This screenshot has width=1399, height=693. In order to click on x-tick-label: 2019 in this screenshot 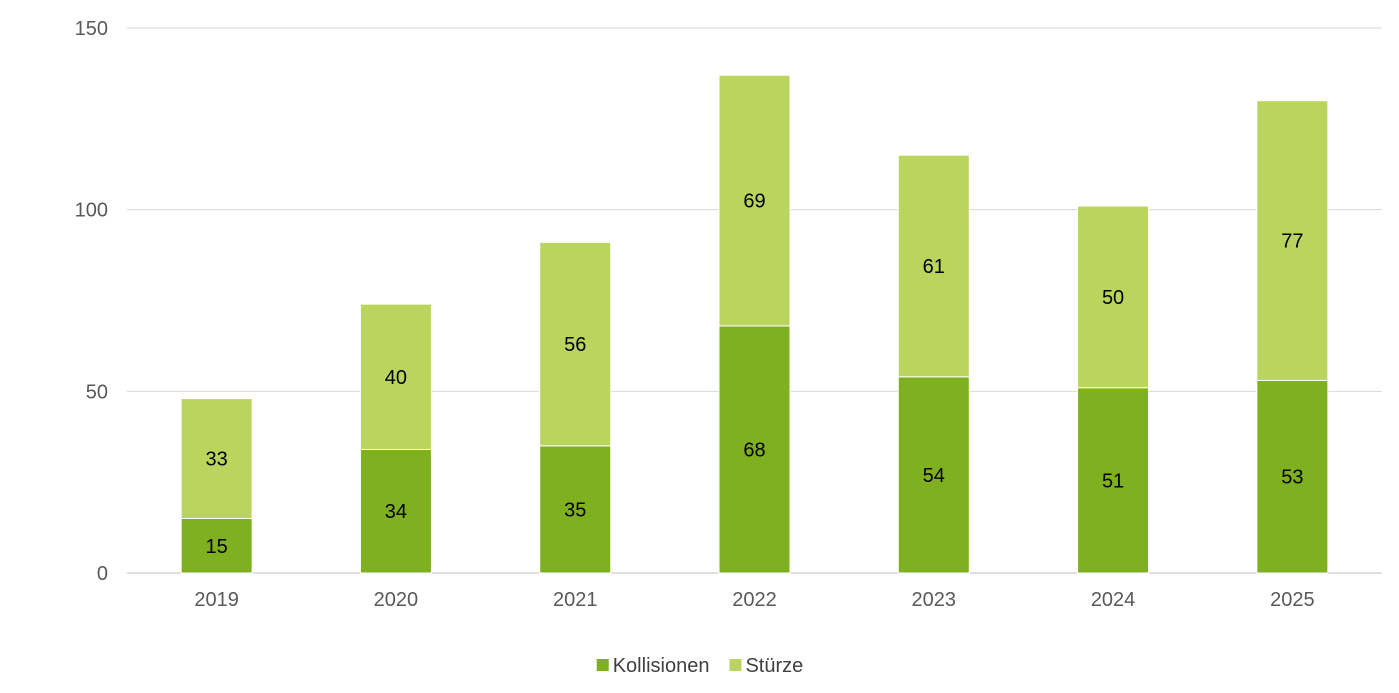, I will do `click(216, 600)`.